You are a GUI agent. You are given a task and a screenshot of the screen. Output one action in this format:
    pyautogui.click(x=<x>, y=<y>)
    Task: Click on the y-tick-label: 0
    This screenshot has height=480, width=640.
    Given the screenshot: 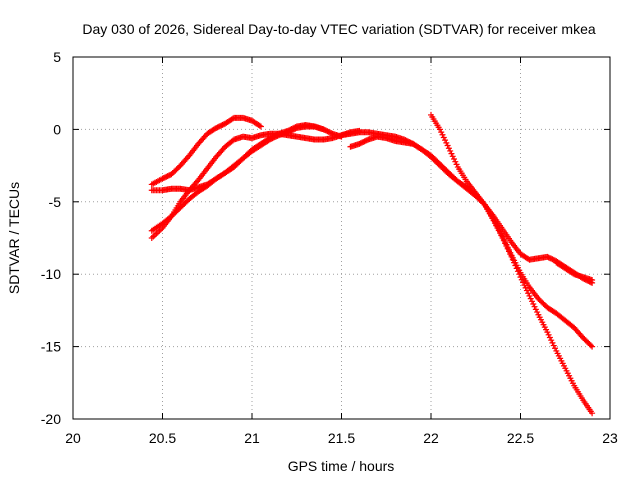 What is the action you would take?
    pyautogui.click(x=57, y=129)
    